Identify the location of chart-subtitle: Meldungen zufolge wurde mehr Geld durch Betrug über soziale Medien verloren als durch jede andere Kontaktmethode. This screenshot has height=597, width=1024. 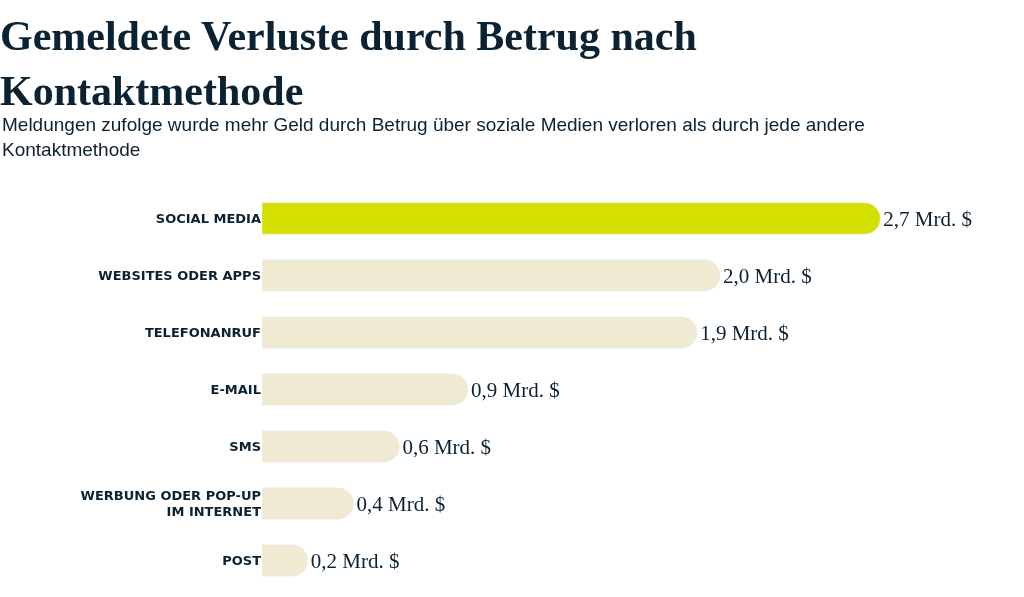
(433, 137).